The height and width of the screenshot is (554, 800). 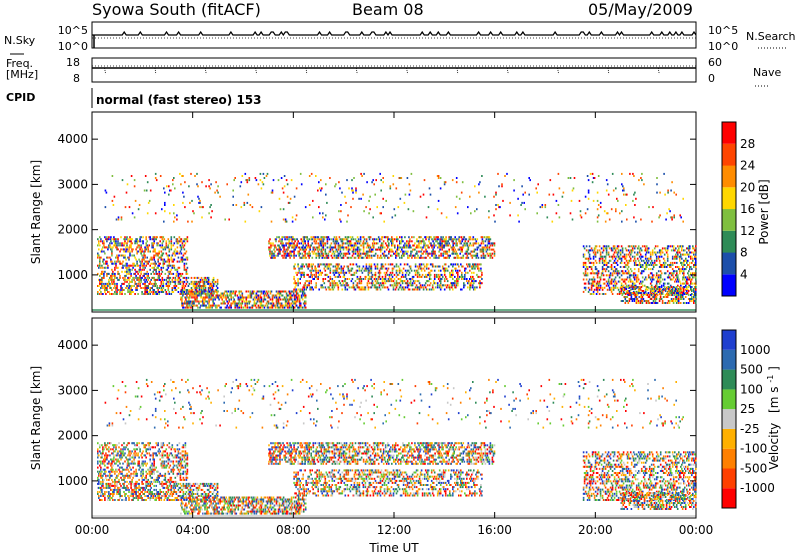 What do you see at coordinates (19, 63) in the screenshot?
I see `freq-label: Freq.` at bounding box center [19, 63].